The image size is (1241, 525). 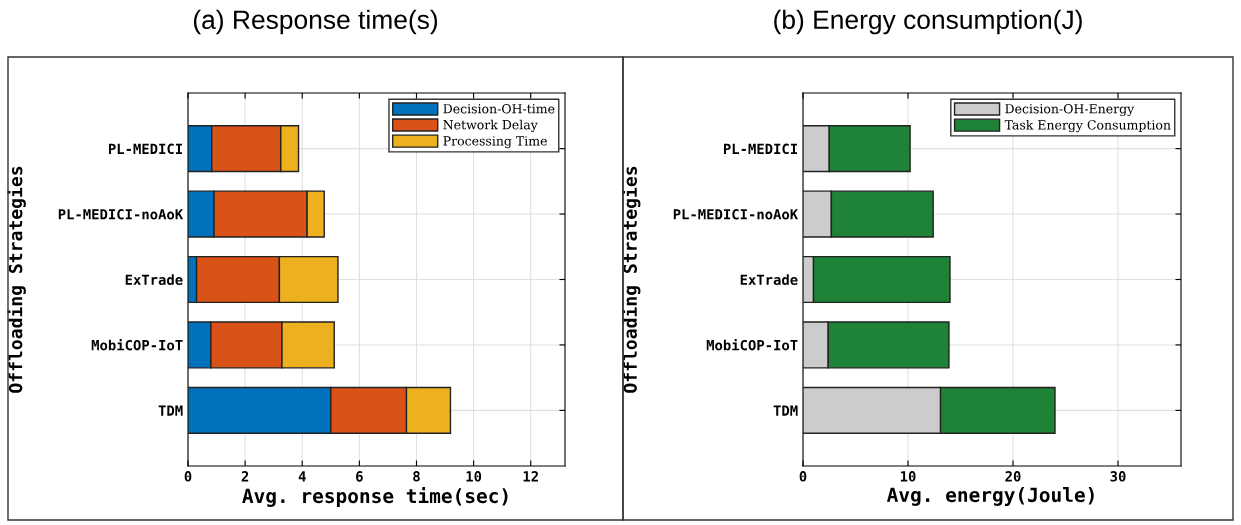 What do you see at coordinates (1013, 476) in the screenshot?
I see `x-tick-label: 20` at bounding box center [1013, 476].